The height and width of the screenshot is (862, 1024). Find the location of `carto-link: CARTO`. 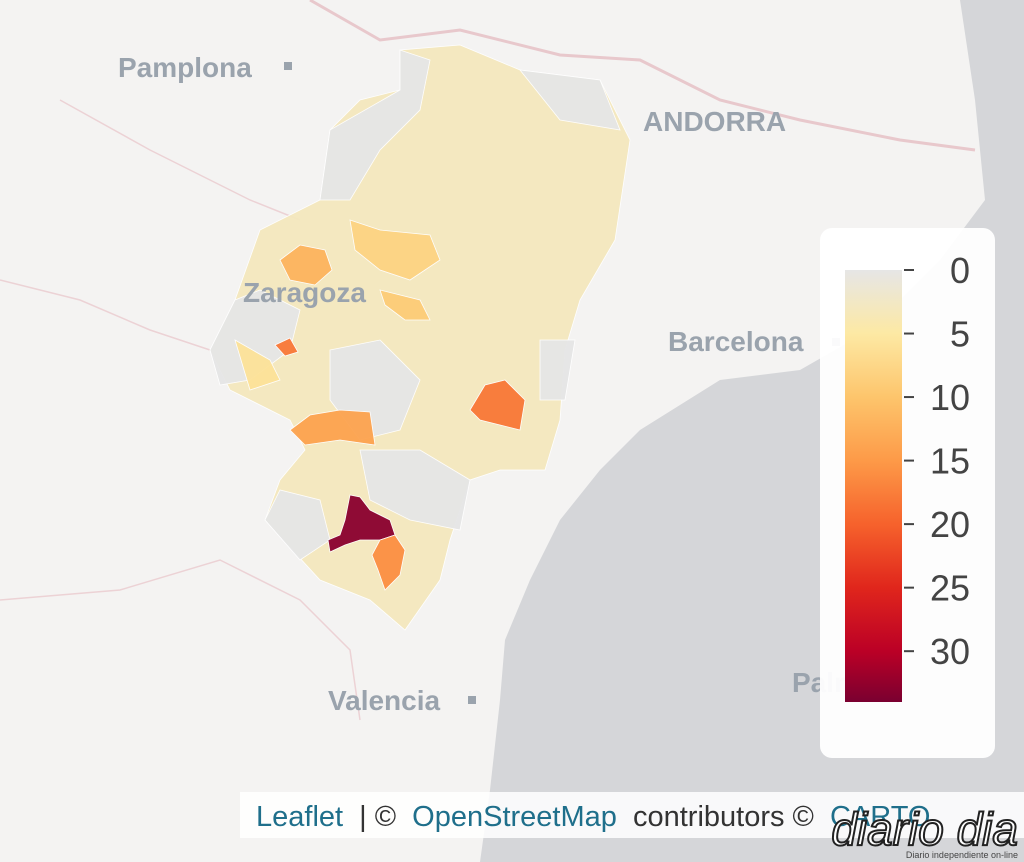

carto-link: CARTO is located at coordinates (880, 817).